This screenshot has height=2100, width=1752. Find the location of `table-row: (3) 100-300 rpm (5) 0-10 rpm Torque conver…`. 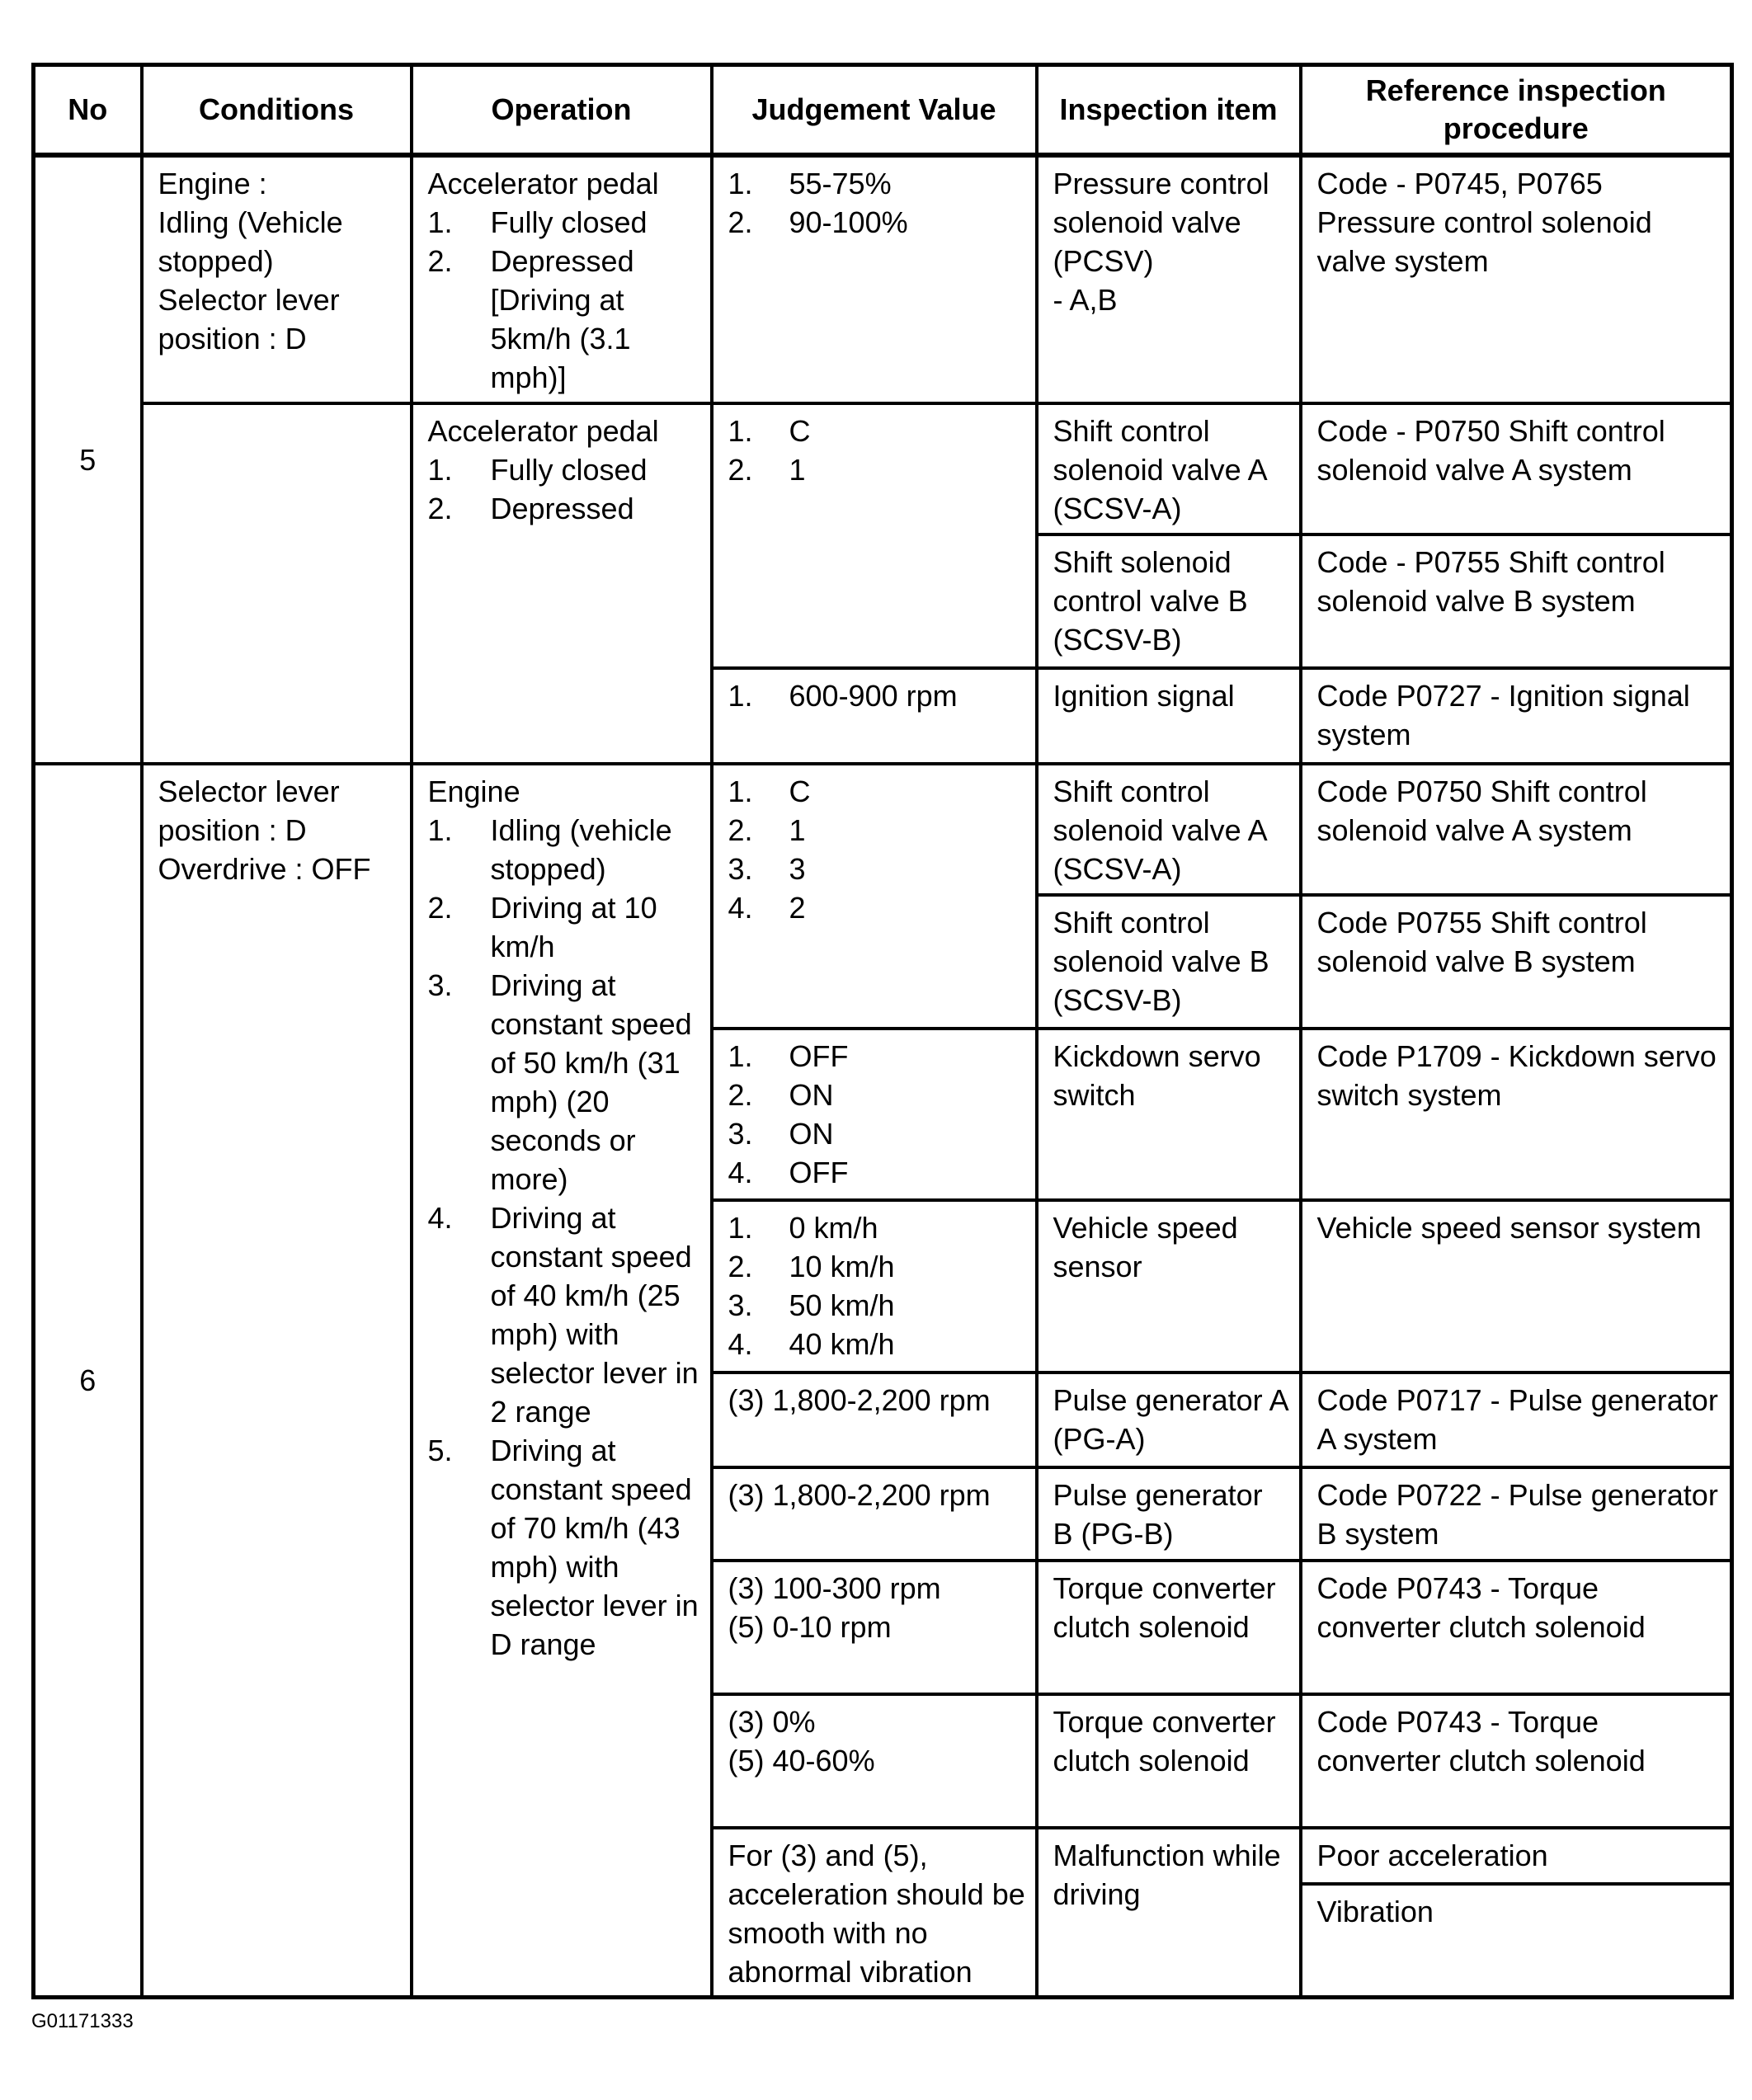

table-row: (3) 100-300 rpm (5) 0-10 rpm Torque conver… is located at coordinates (884, 1627).